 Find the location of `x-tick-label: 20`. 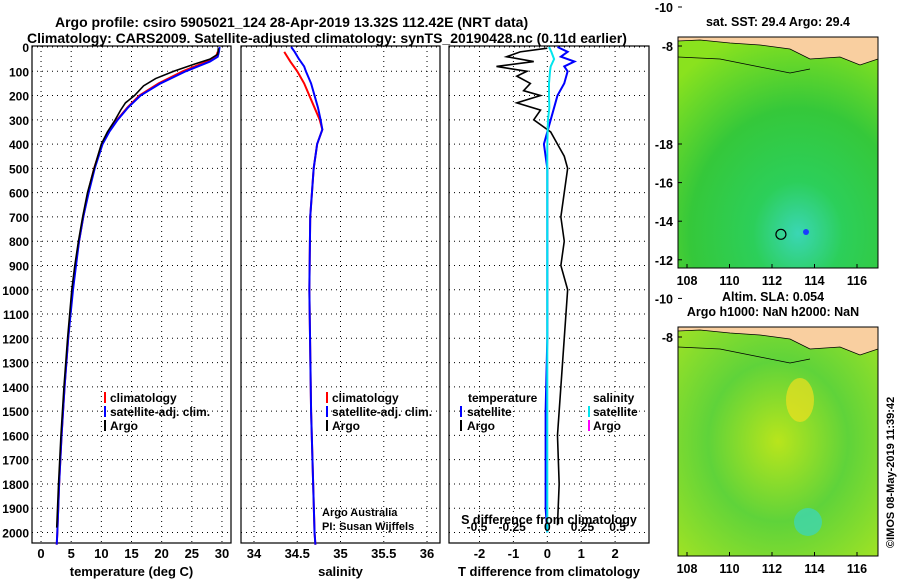

x-tick-label: 20 is located at coordinates (161, 553).